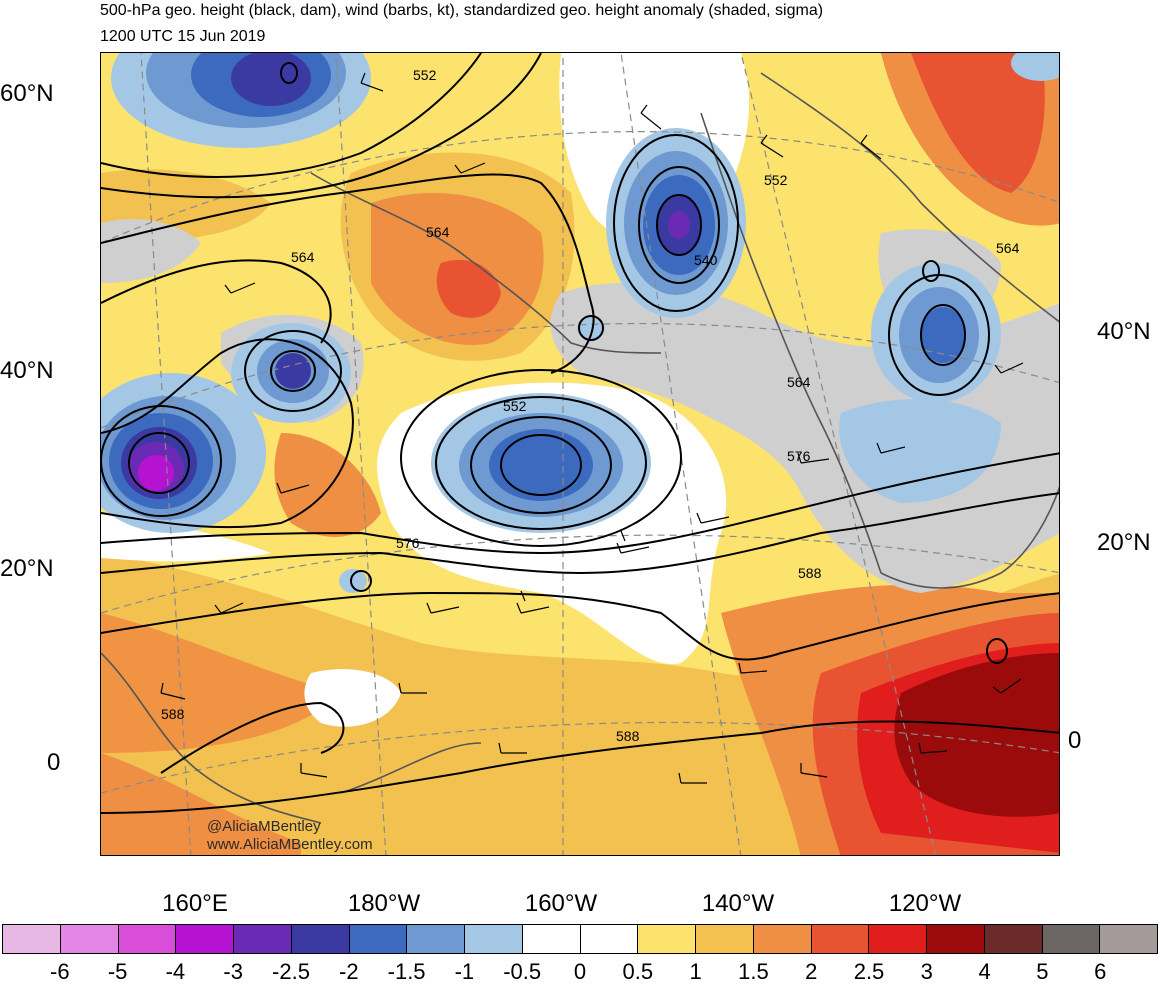 The image size is (1160, 984). I want to click on colorbar-label: -1, so click(464, 971).